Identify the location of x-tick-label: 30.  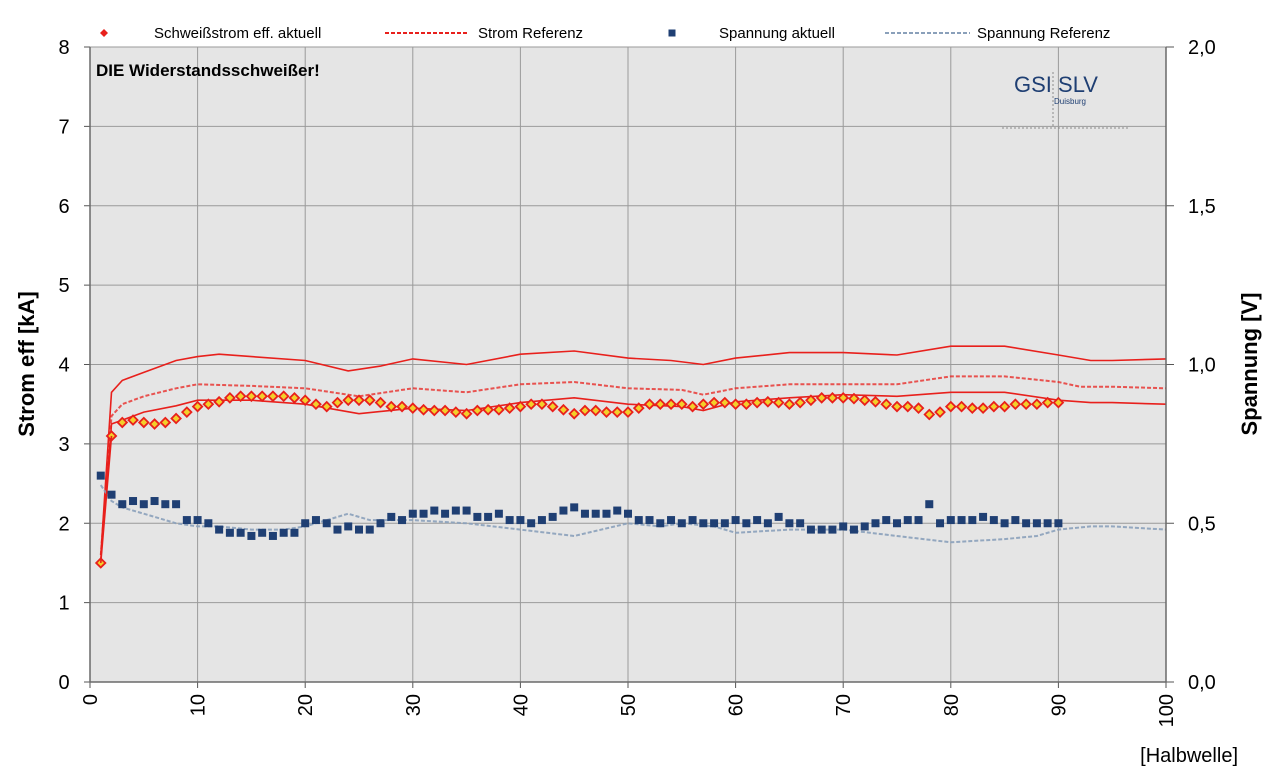
(414, 705).